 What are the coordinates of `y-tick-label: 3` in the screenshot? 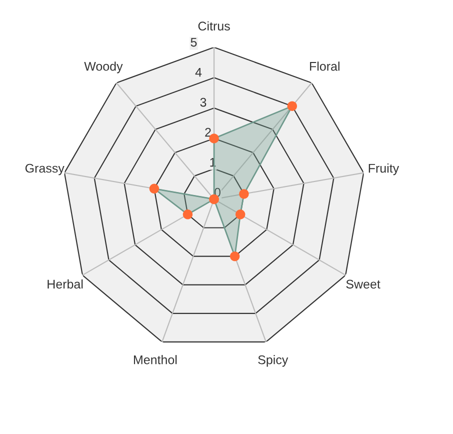 It's located at (203, 102).